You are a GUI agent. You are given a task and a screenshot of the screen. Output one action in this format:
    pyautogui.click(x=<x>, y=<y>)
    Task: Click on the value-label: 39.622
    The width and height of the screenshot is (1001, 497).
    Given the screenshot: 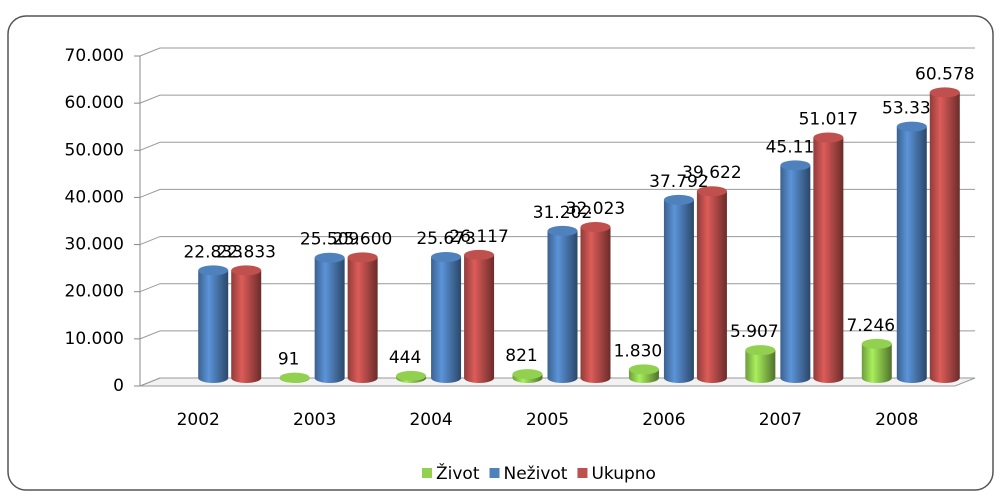 What is the action you would take?
    pyautogui.click(x=711, y=173)
    